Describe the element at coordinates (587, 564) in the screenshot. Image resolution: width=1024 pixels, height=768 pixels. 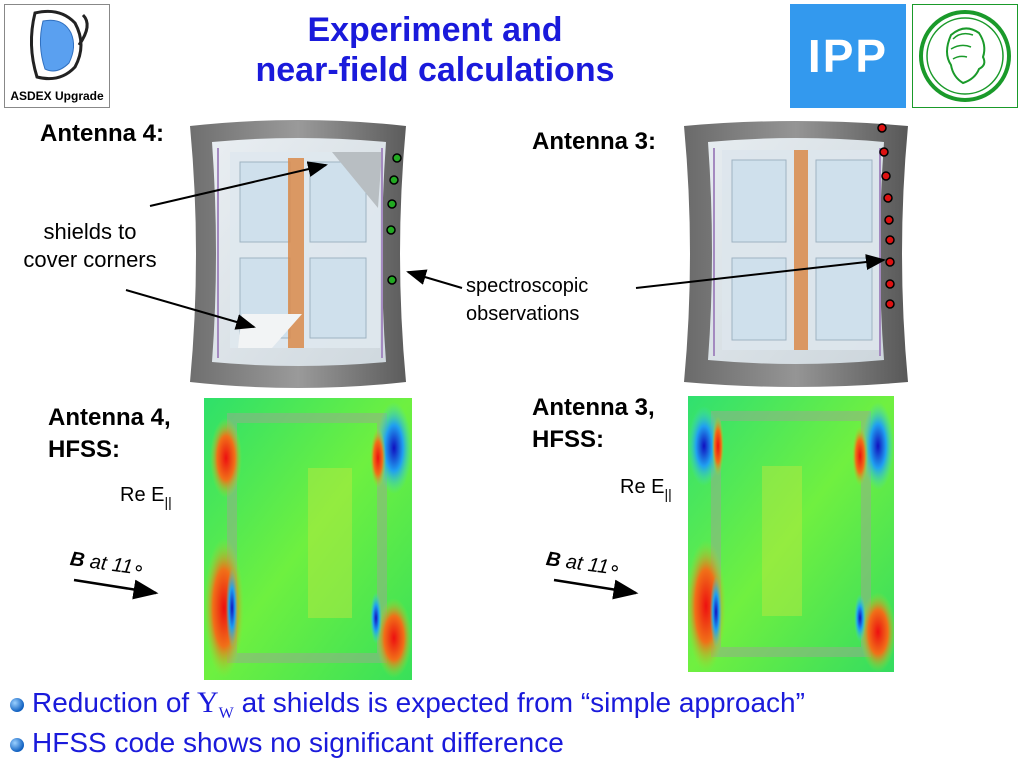
I see `b-at-right: at 11` at that location.